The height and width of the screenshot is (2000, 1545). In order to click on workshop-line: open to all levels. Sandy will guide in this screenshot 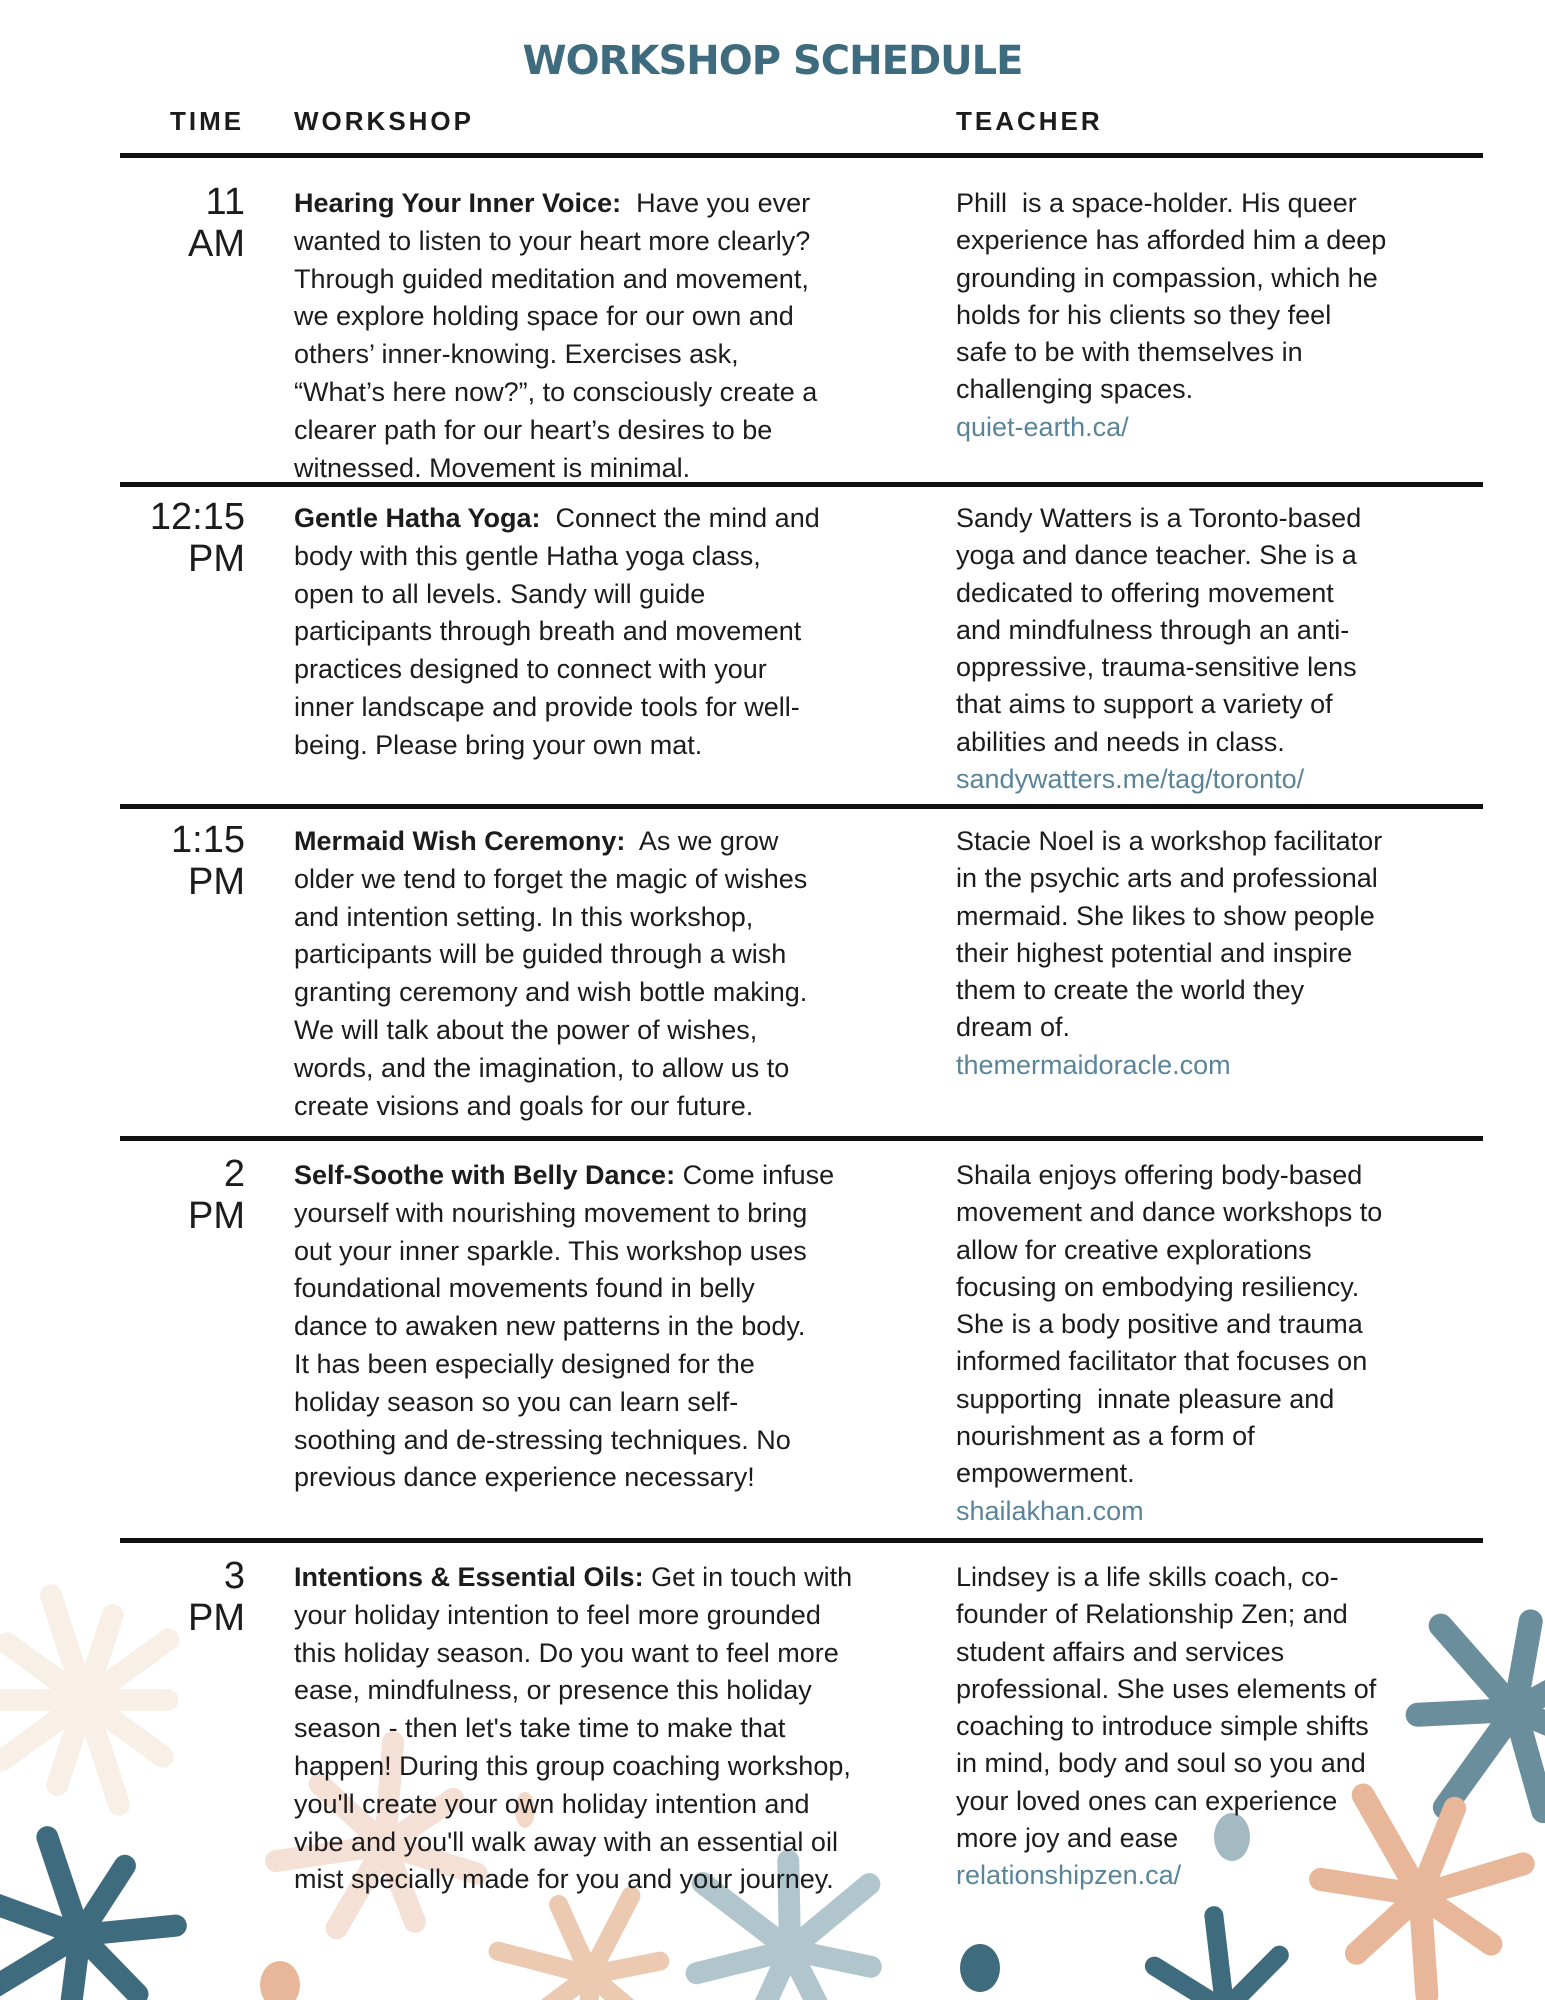, I will do `click(557, 595)`.